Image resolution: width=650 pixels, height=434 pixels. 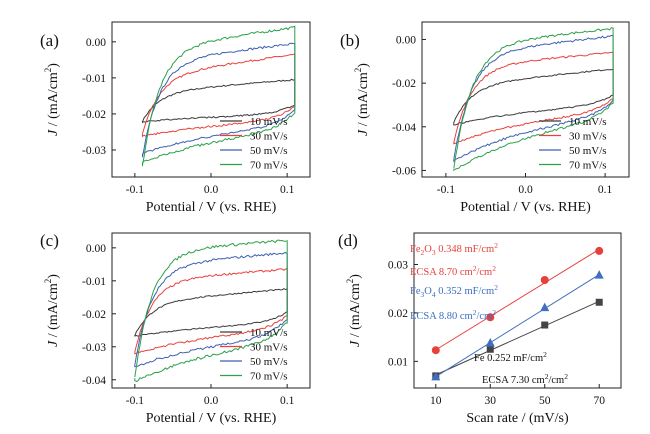 I want to click on annotation-fe-capacitance: Fe 0.252 mF/cm2, so click(x=510, y=357).